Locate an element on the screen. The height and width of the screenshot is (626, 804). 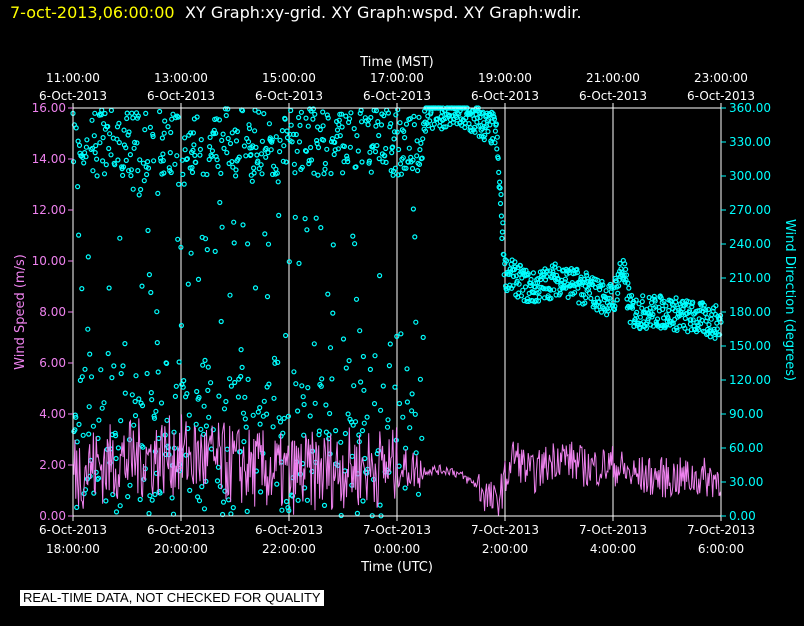
wspd-line is located at coordinates (397, 465).